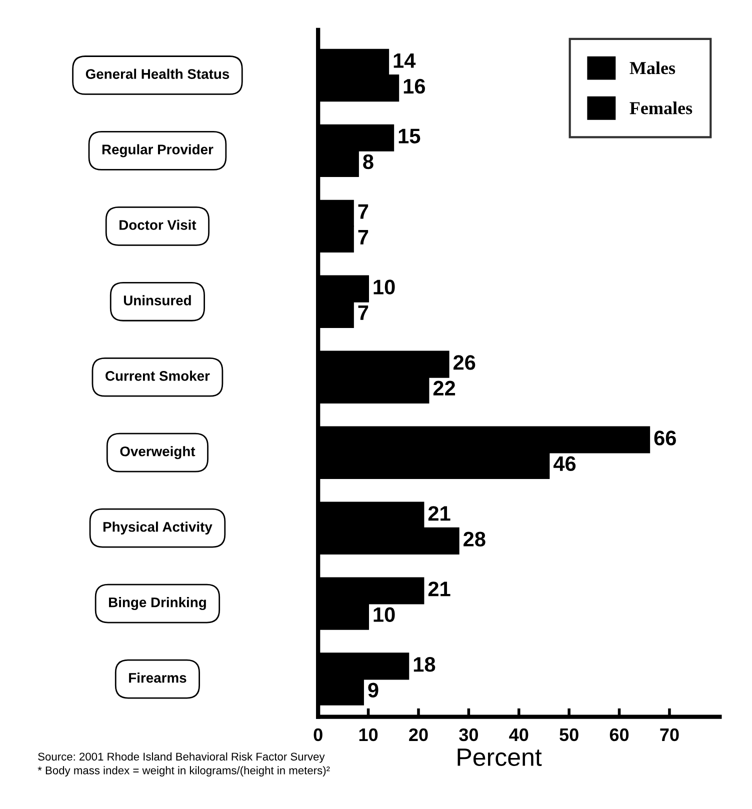 This screenshot has width=752, height=809. I want to click on x-tick-label: 30, so click(468, 735).